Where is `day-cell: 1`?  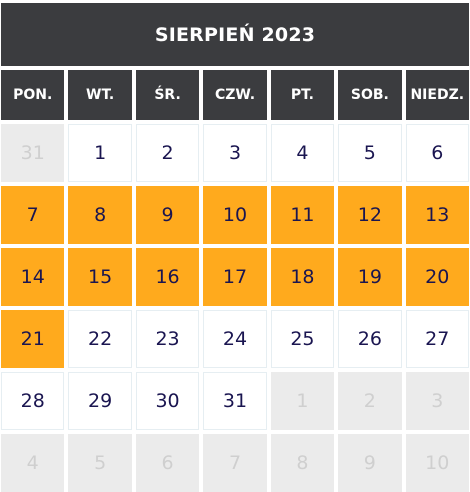
day-cell: 1 is located at coordinates (100, 153).